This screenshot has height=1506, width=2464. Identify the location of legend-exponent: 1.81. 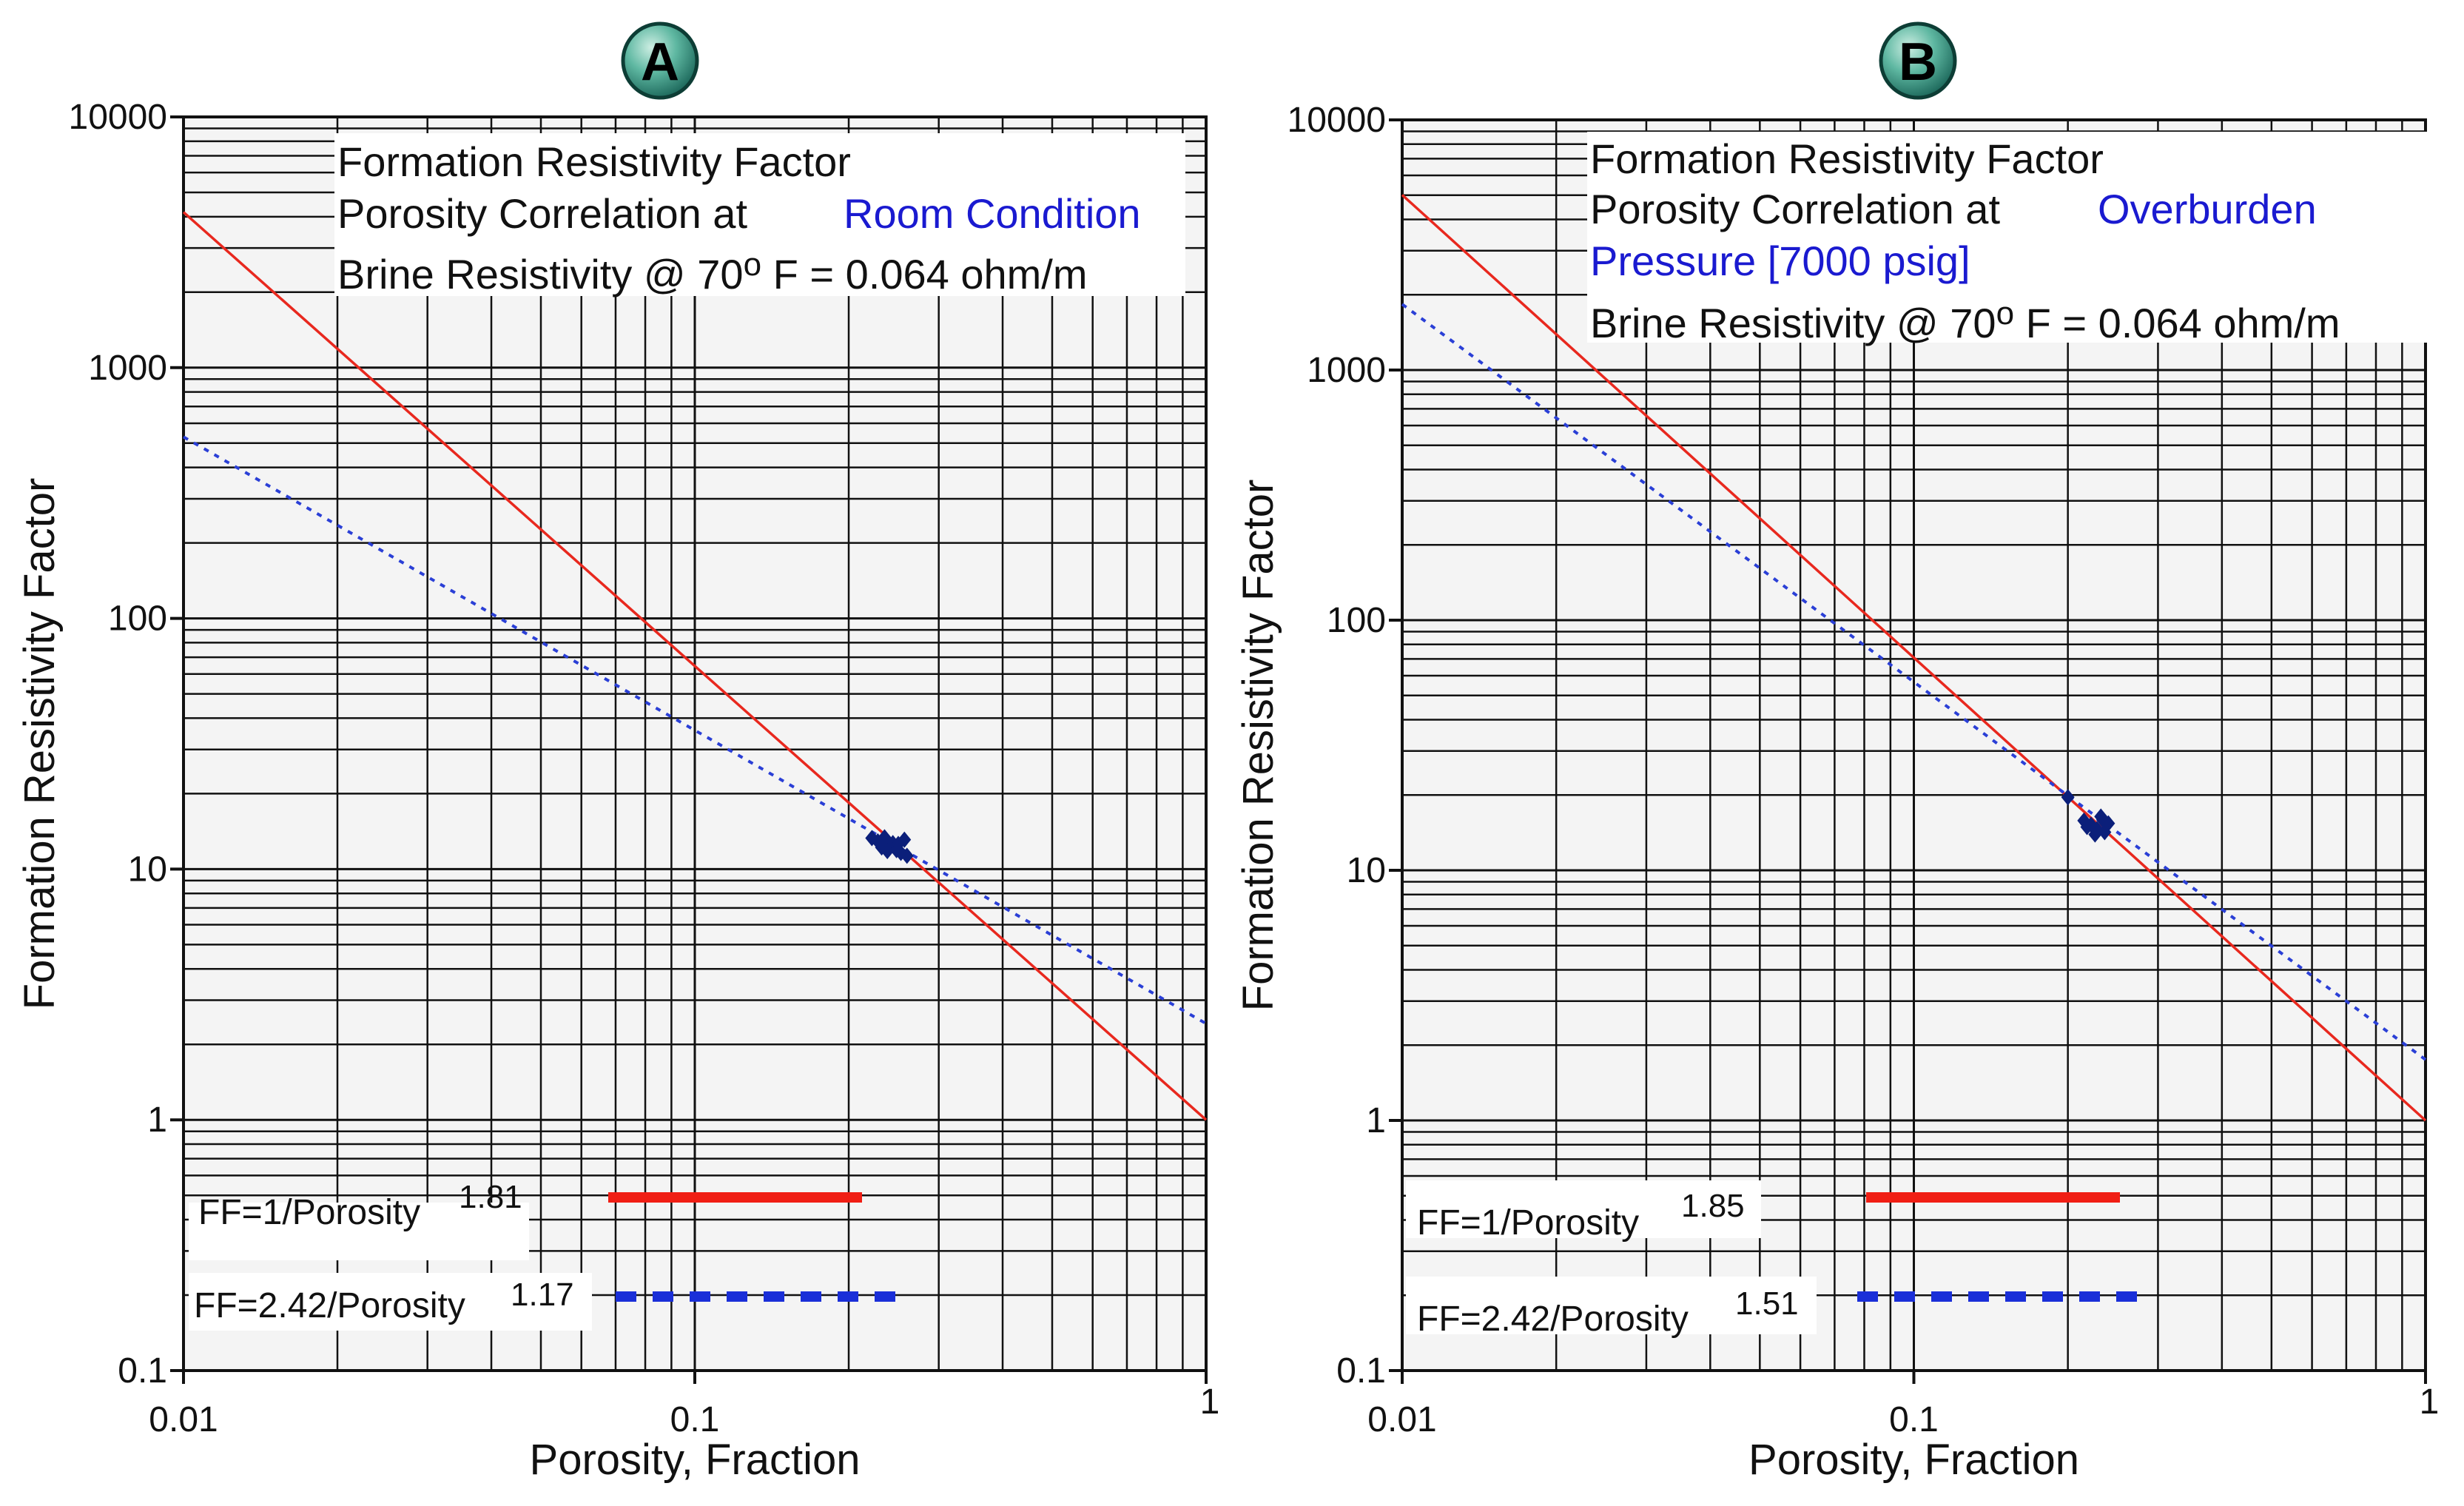
(490, 1197).